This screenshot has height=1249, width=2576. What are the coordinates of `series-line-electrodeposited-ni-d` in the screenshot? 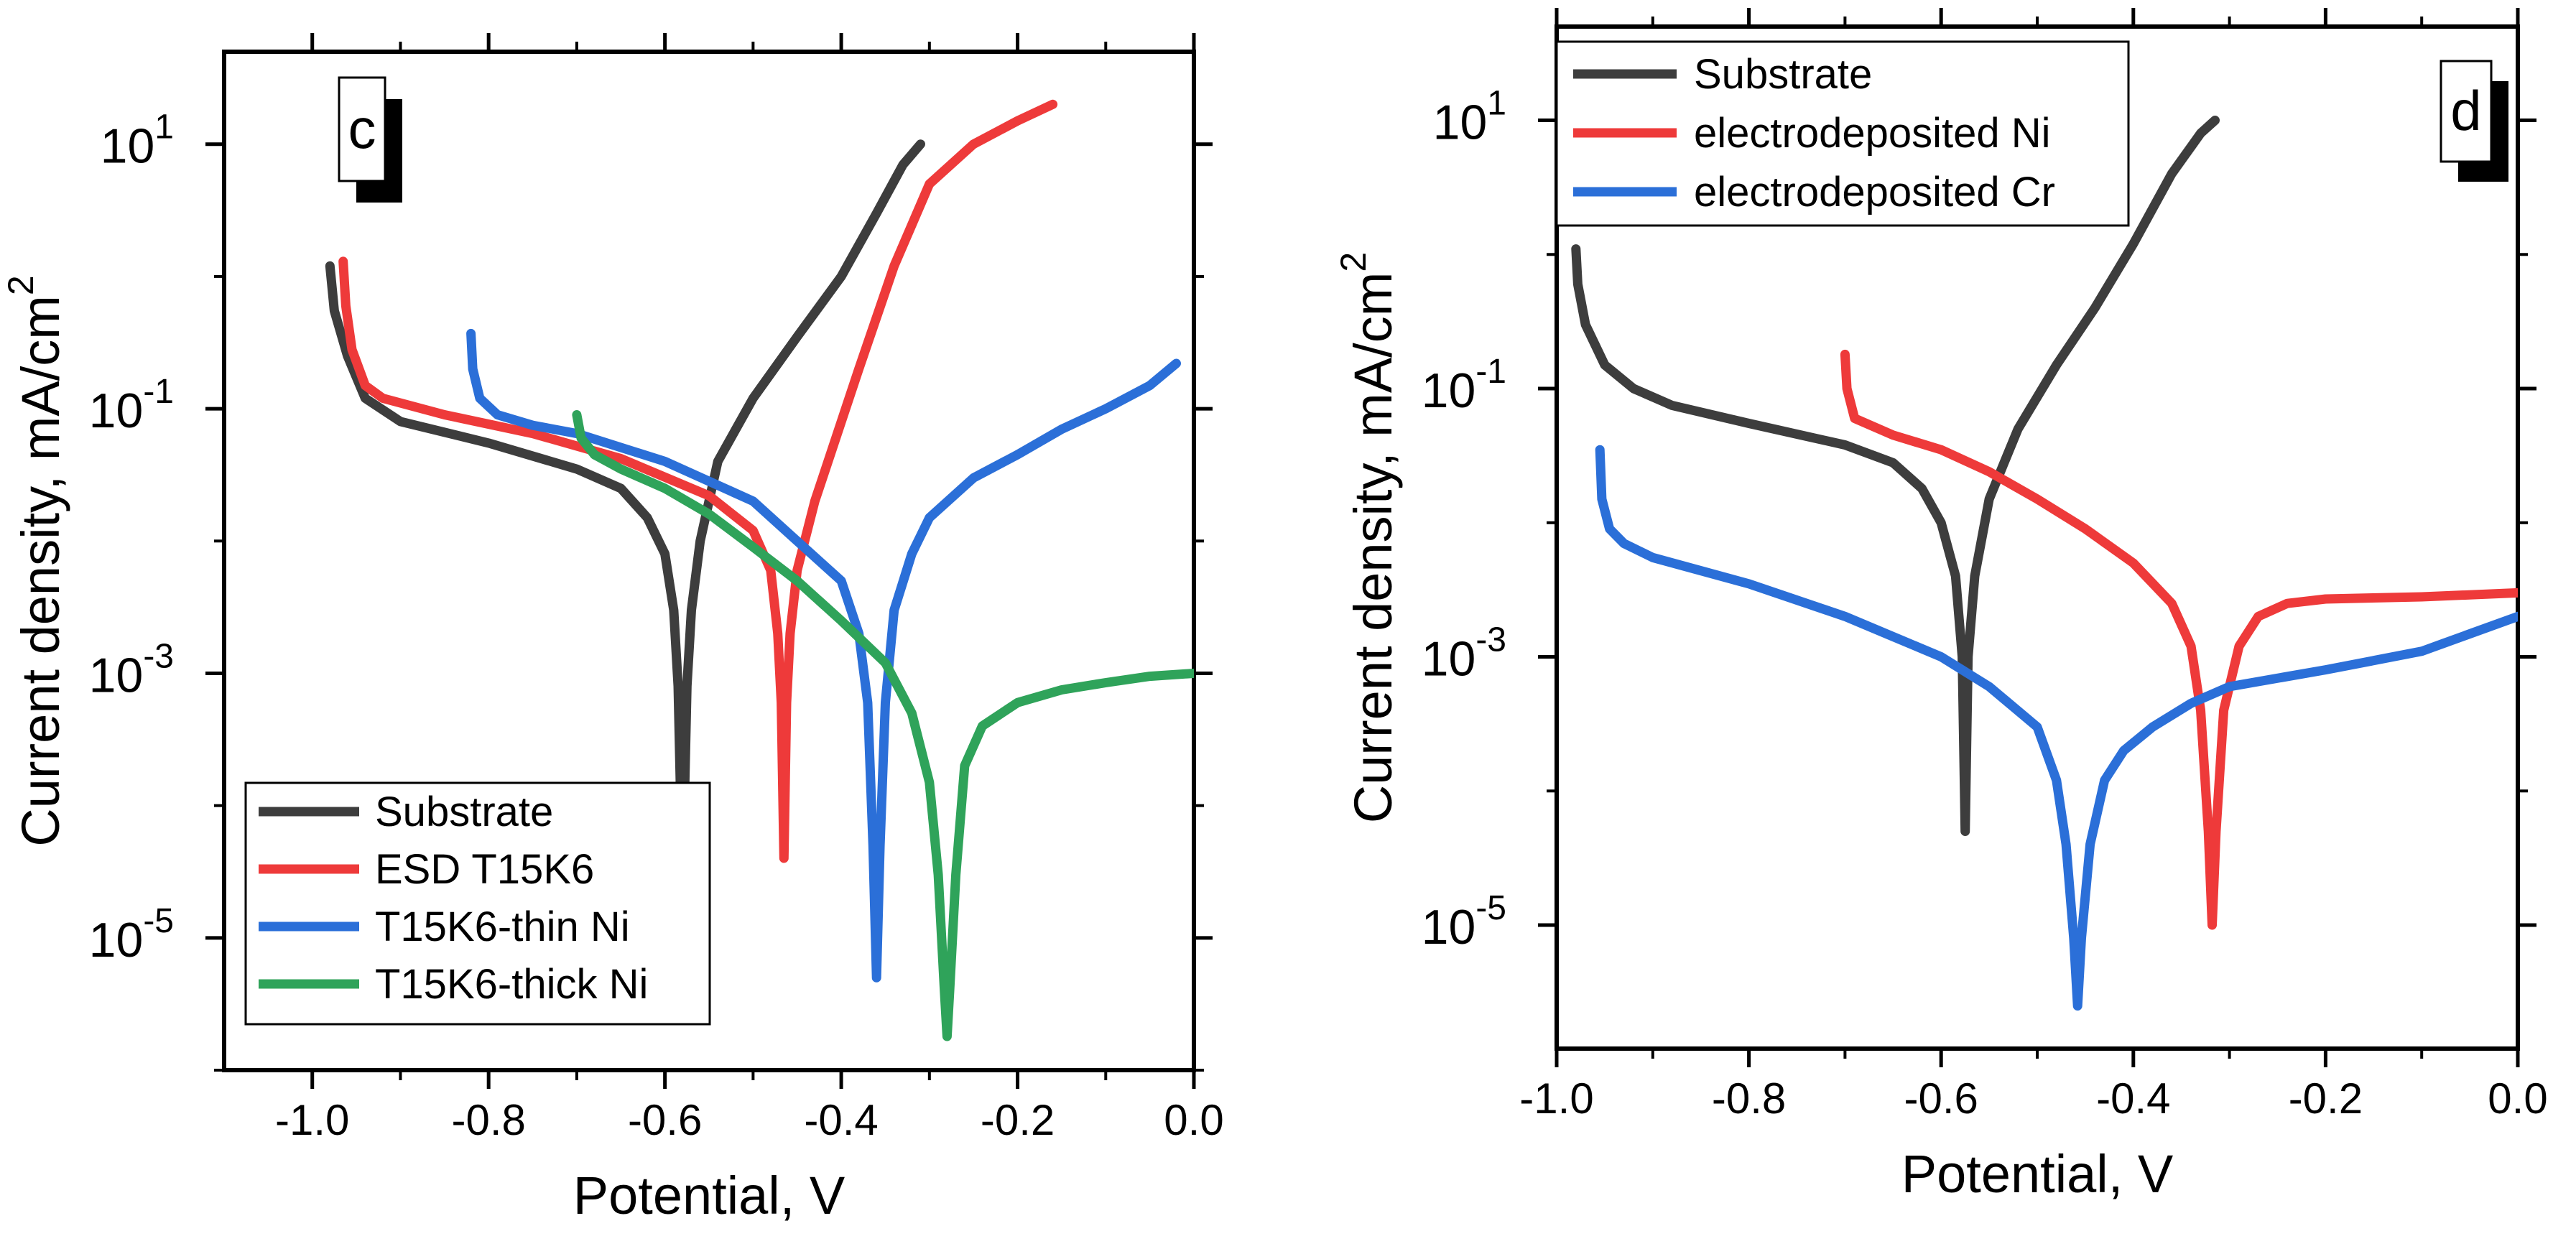 It's located at (2179, 639).